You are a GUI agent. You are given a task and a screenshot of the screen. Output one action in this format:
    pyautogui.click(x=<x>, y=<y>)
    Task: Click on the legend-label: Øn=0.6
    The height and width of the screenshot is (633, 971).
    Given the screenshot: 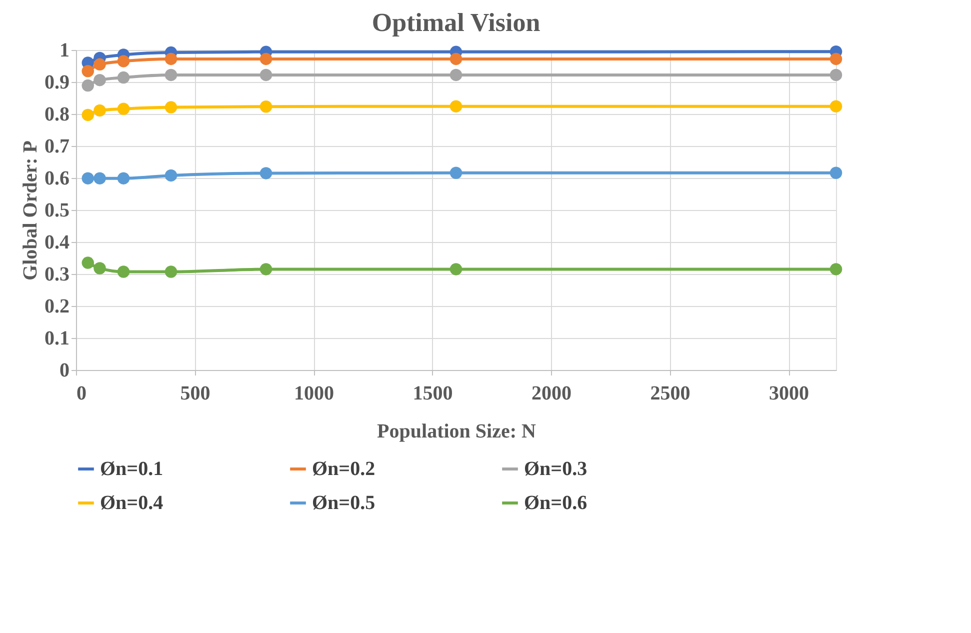 What is the action you would take?
    pyautogui.click(x=556, y=503)
    